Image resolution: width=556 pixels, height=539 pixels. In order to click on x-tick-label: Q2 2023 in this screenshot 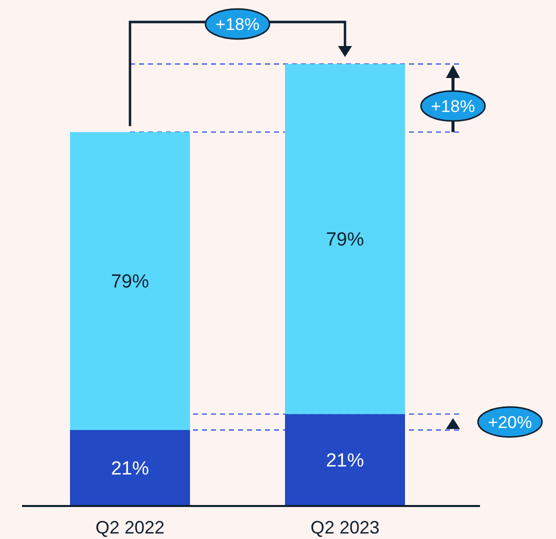, I will do `click(345, 527)`.